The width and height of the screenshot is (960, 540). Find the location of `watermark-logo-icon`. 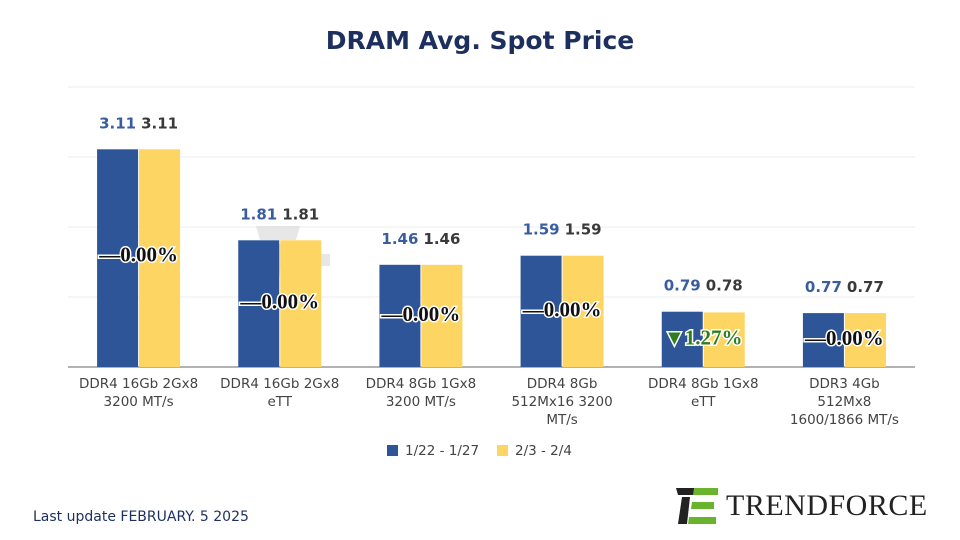

watermark-logo-icon is located at coordinates (278, 233).